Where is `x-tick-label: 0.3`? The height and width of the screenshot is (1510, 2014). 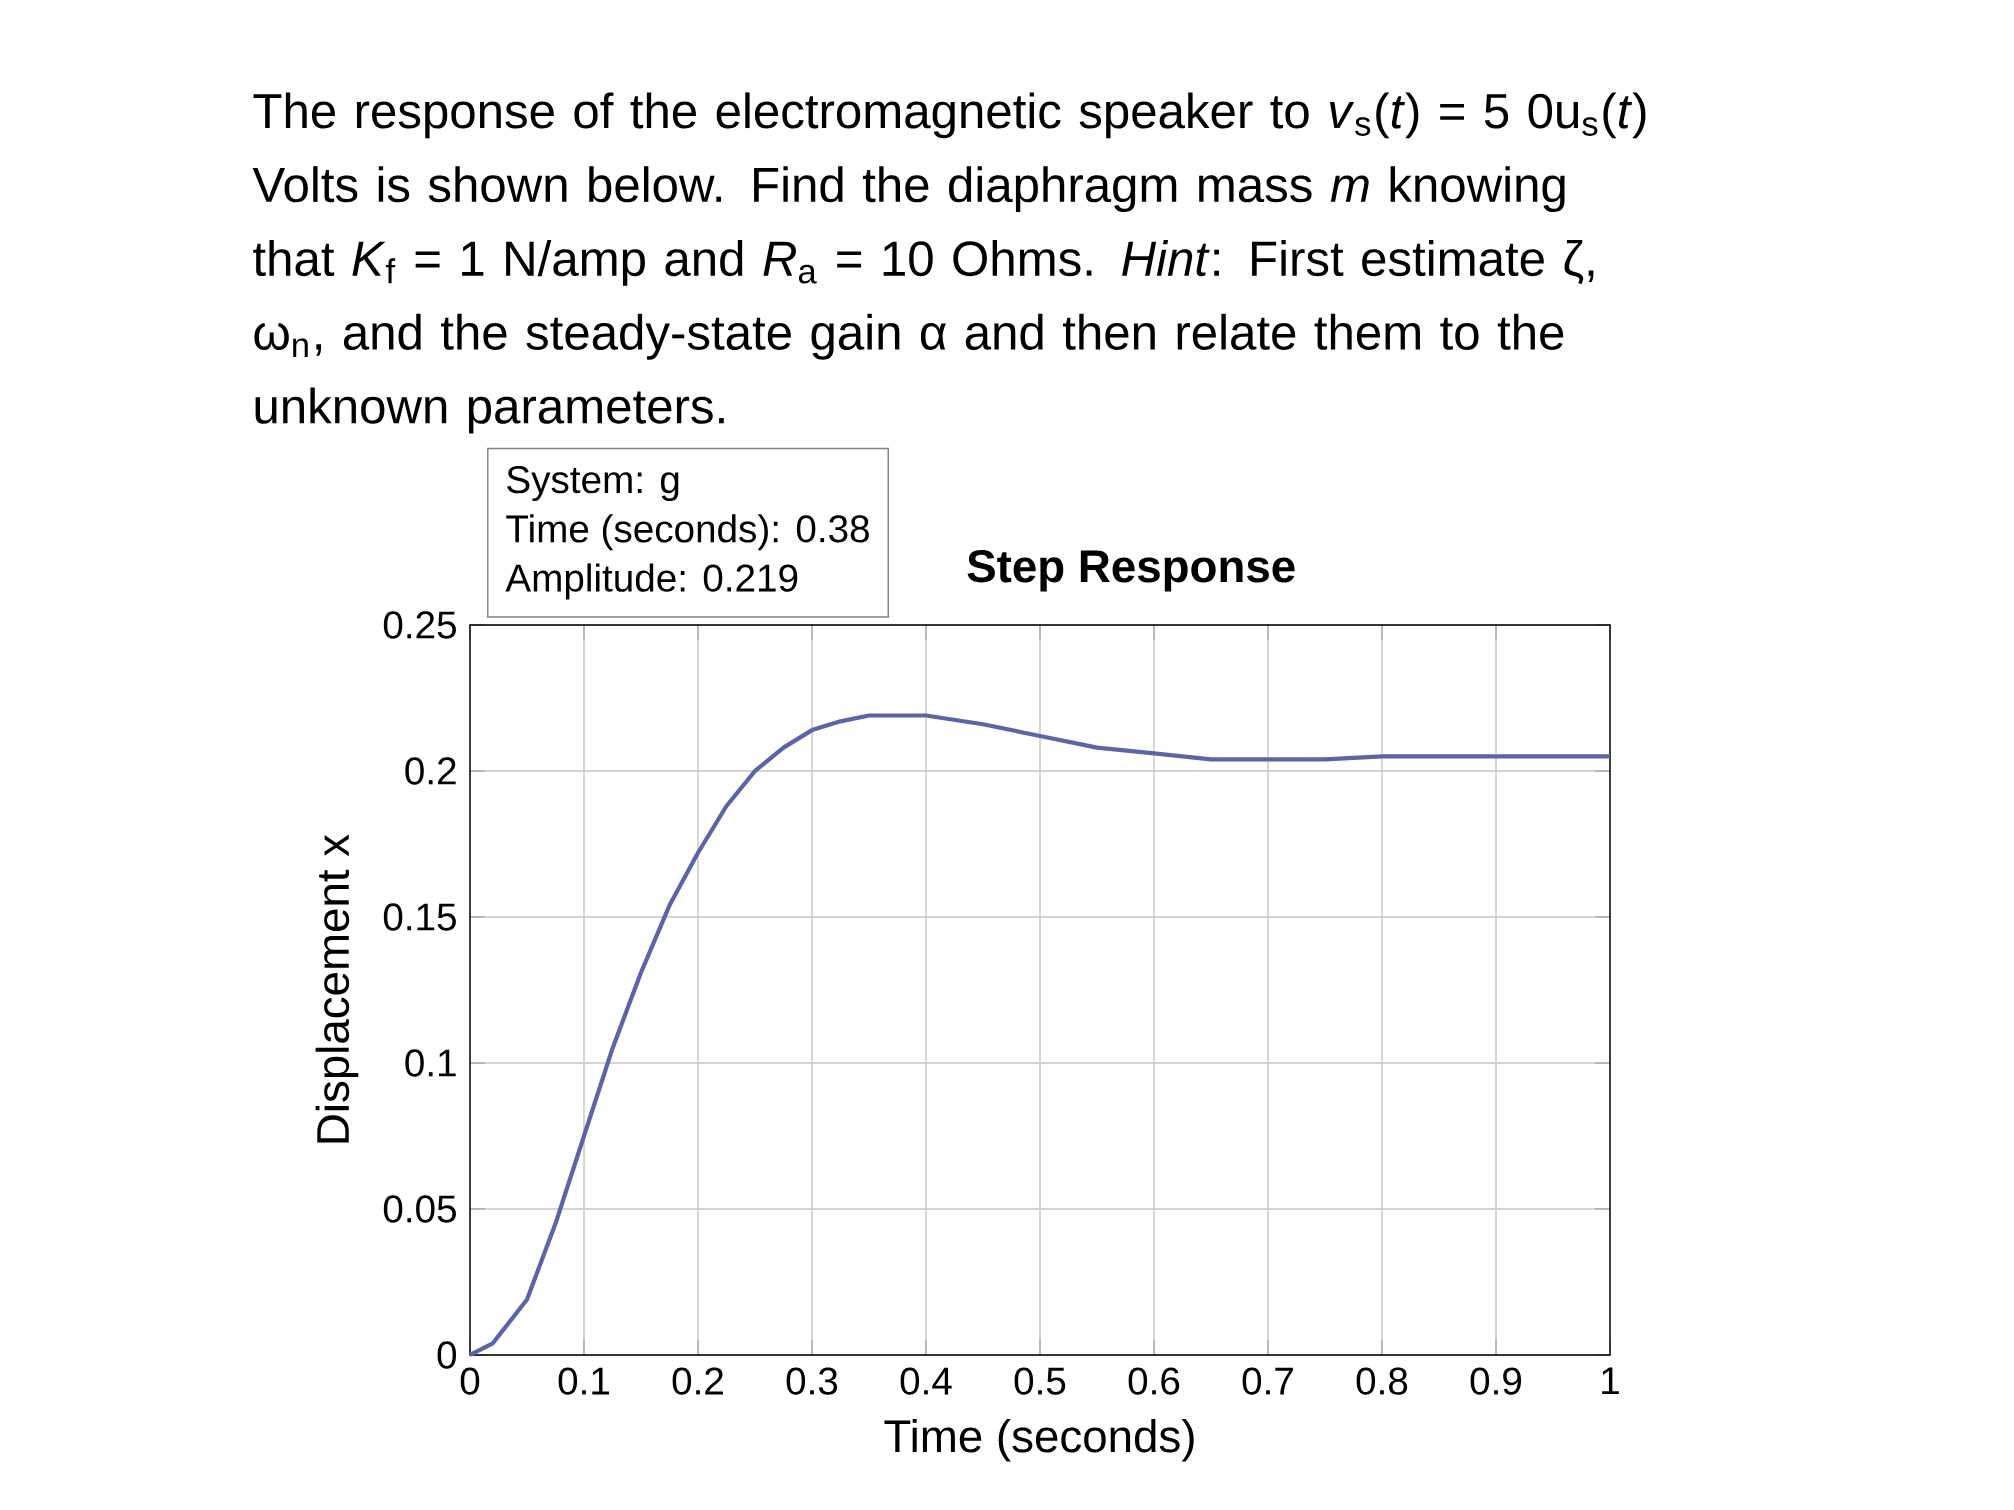
x-tick-label: 0.3 is located at coordinates (812, 1381).